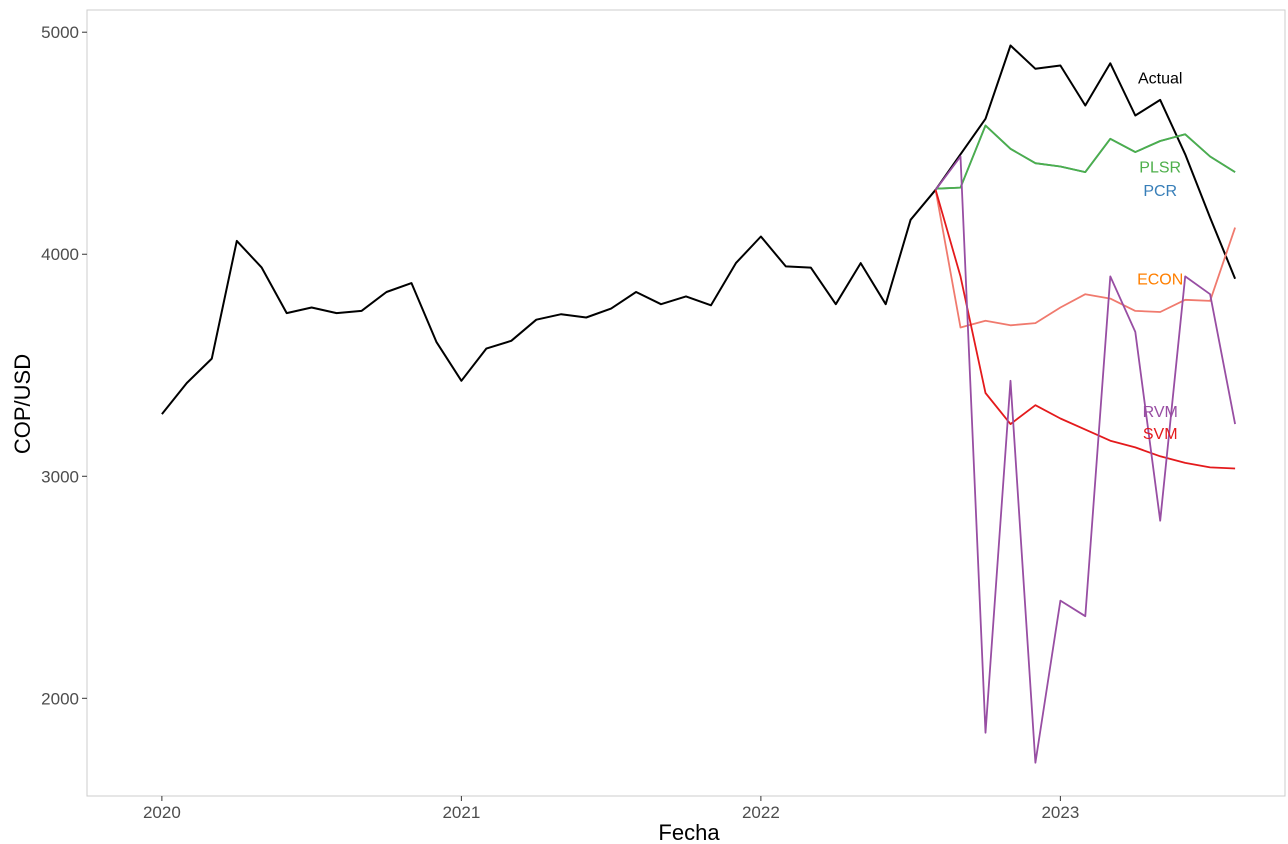 Image resolution: width=1288 pixels, height=844 pixels. I want to click on y-tick-label: 4000, so click(60, 254).